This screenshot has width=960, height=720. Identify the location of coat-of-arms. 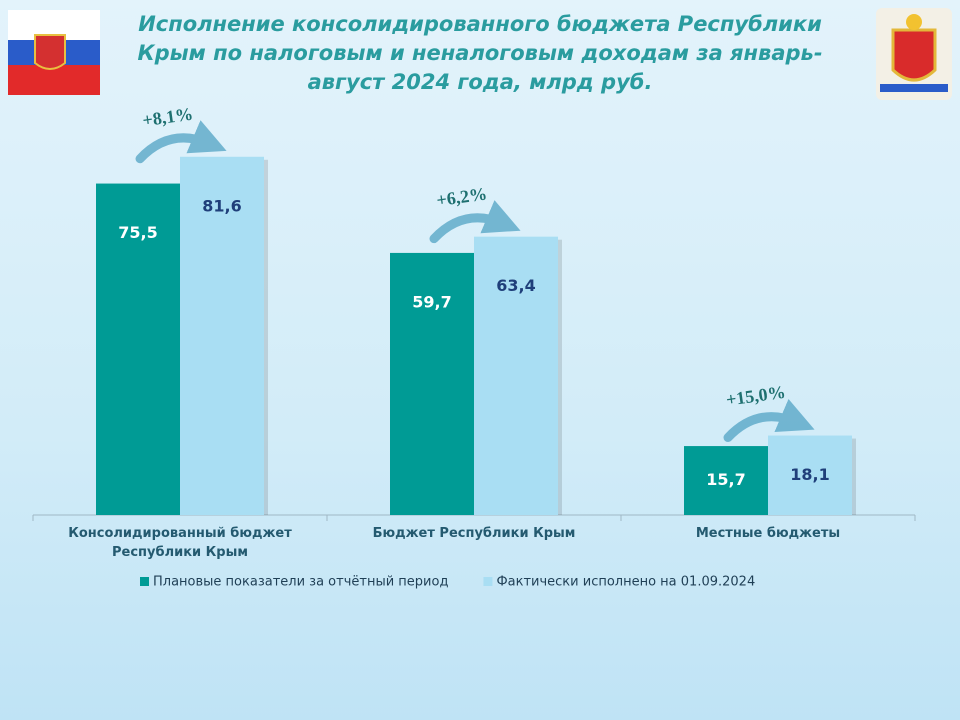
(914, 54).